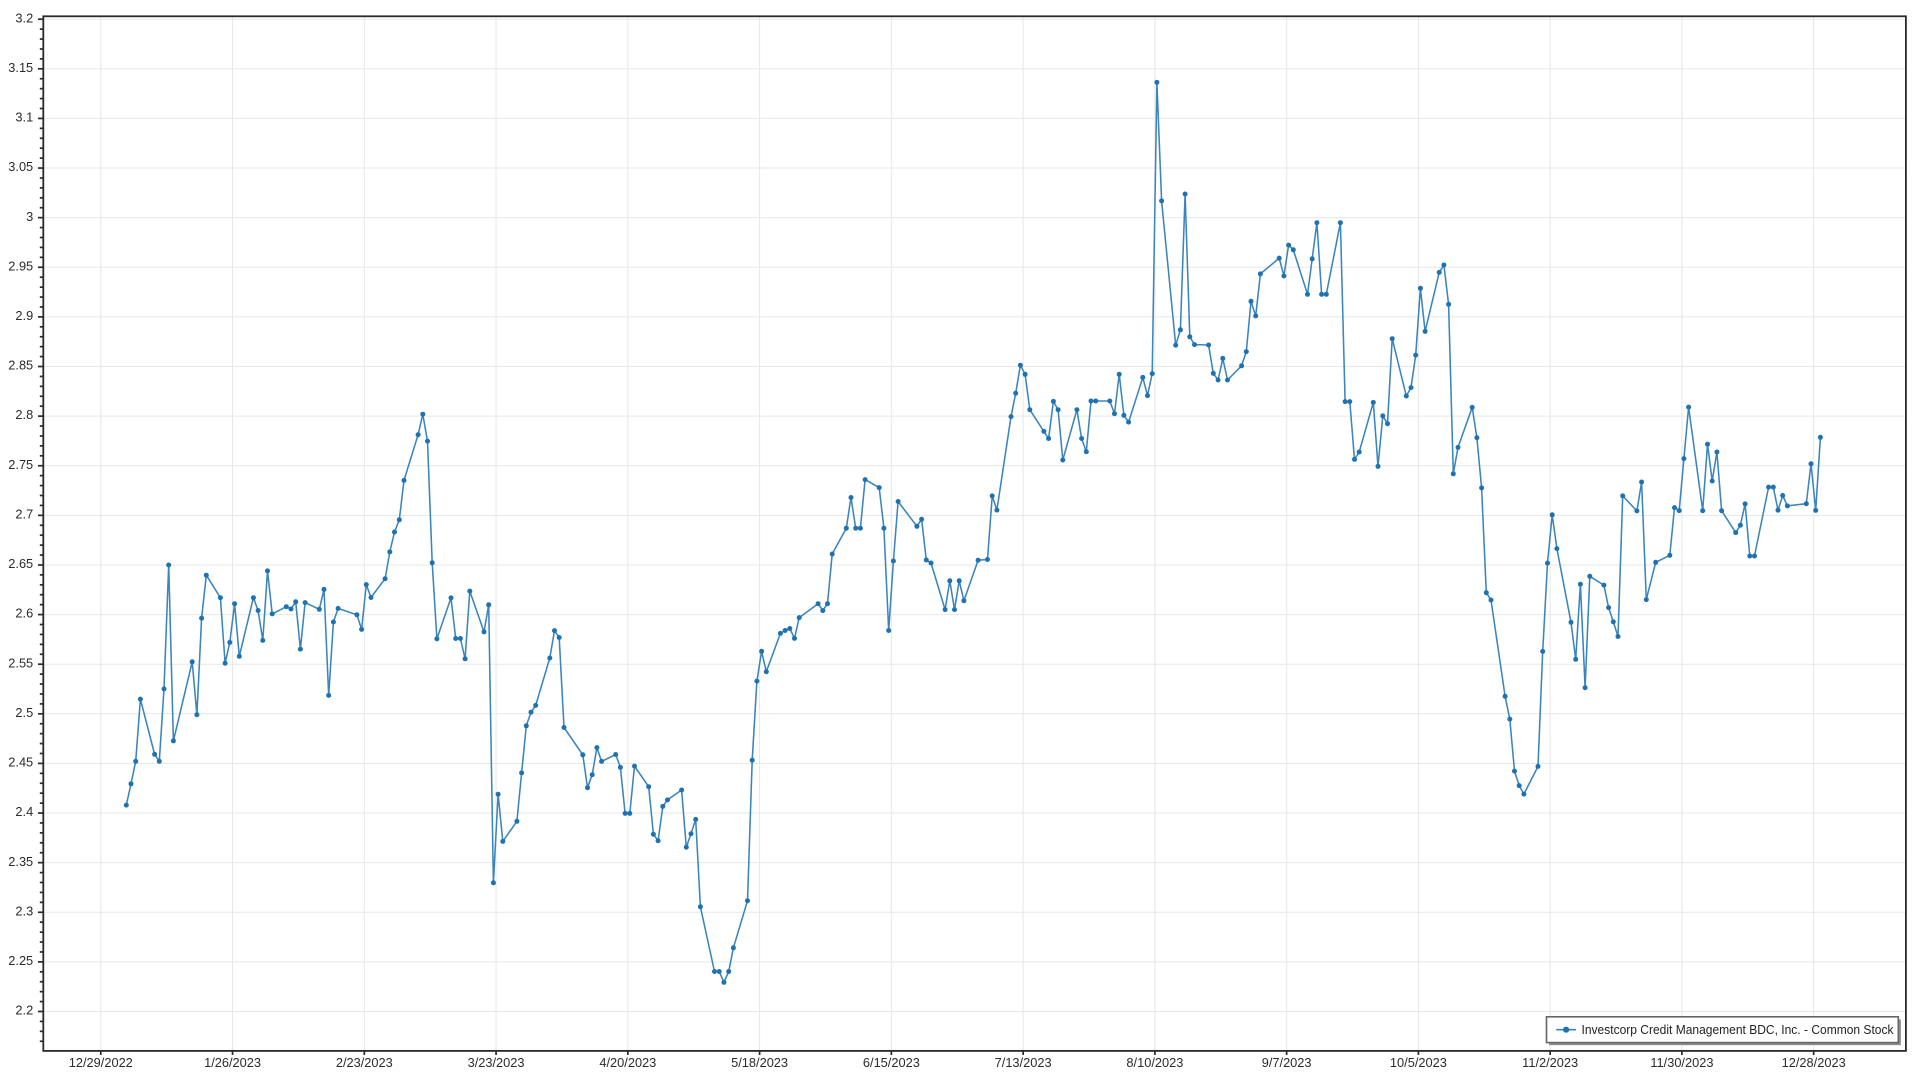 This screenshot has width=1920, height=1085. Describe the element at coordinates (20, 464) in the screenshot. I see `svg-text: 2.75` at that location.